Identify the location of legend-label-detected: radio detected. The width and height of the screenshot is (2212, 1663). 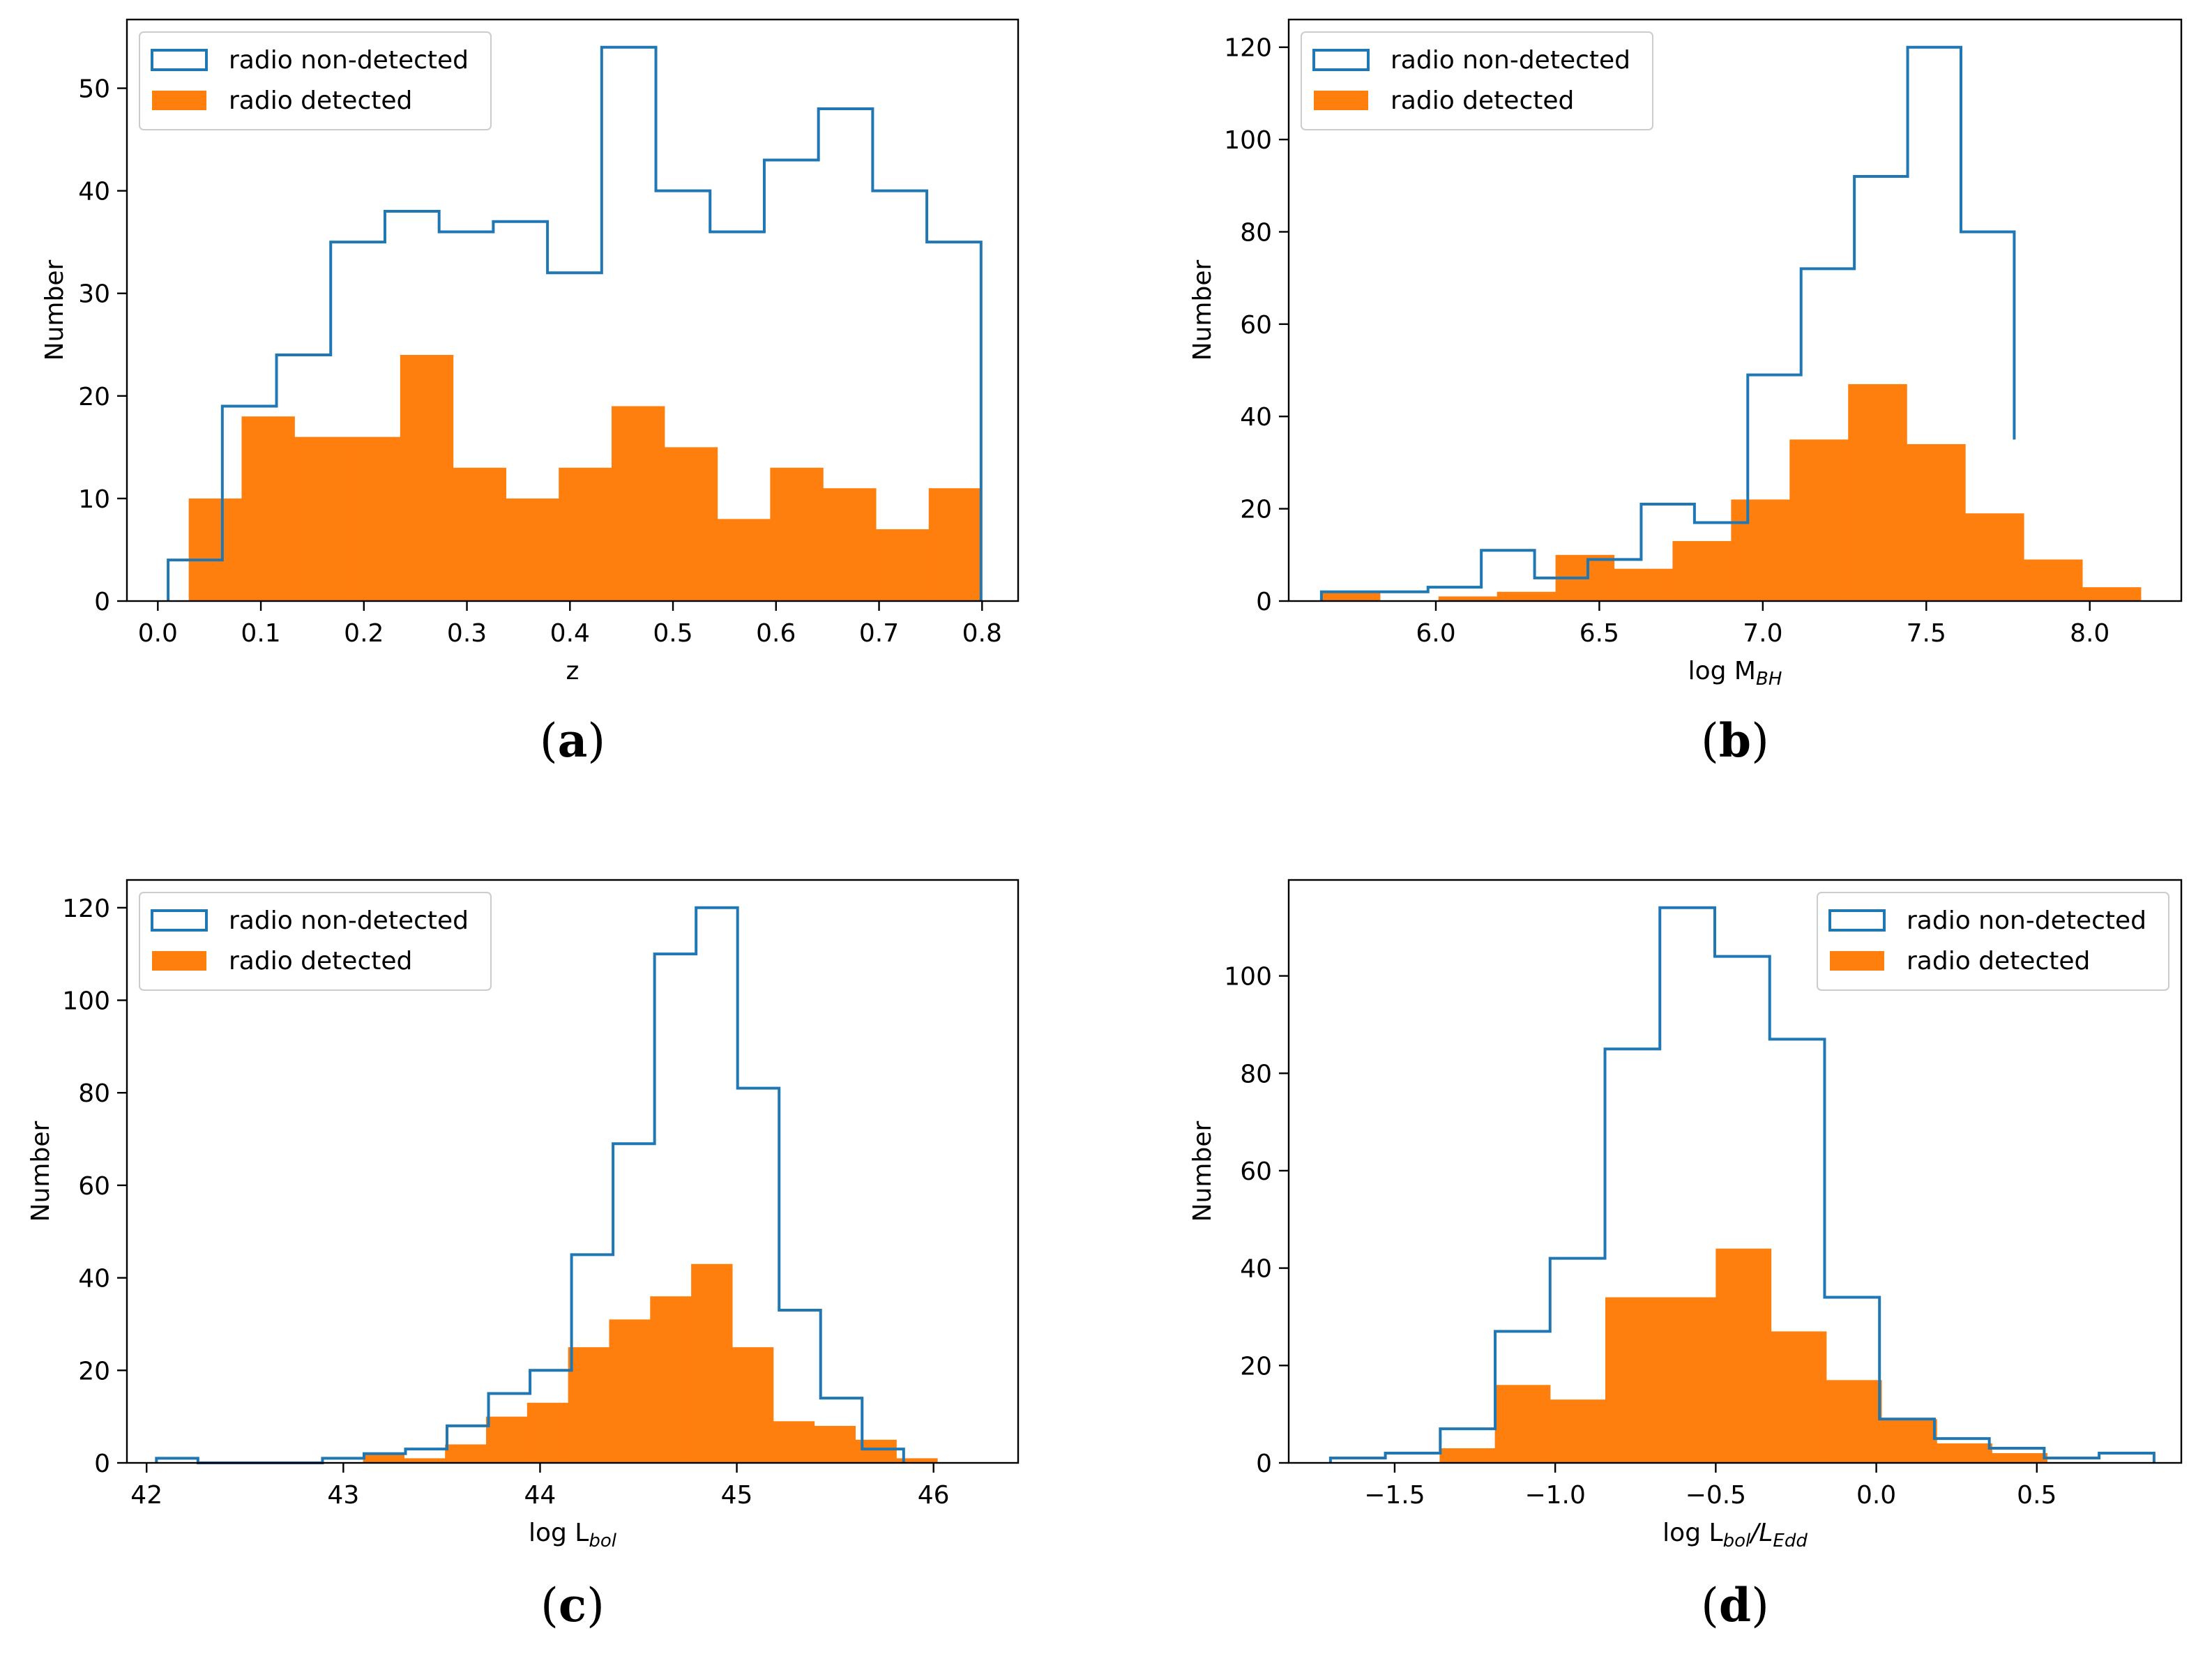
(320, 101).